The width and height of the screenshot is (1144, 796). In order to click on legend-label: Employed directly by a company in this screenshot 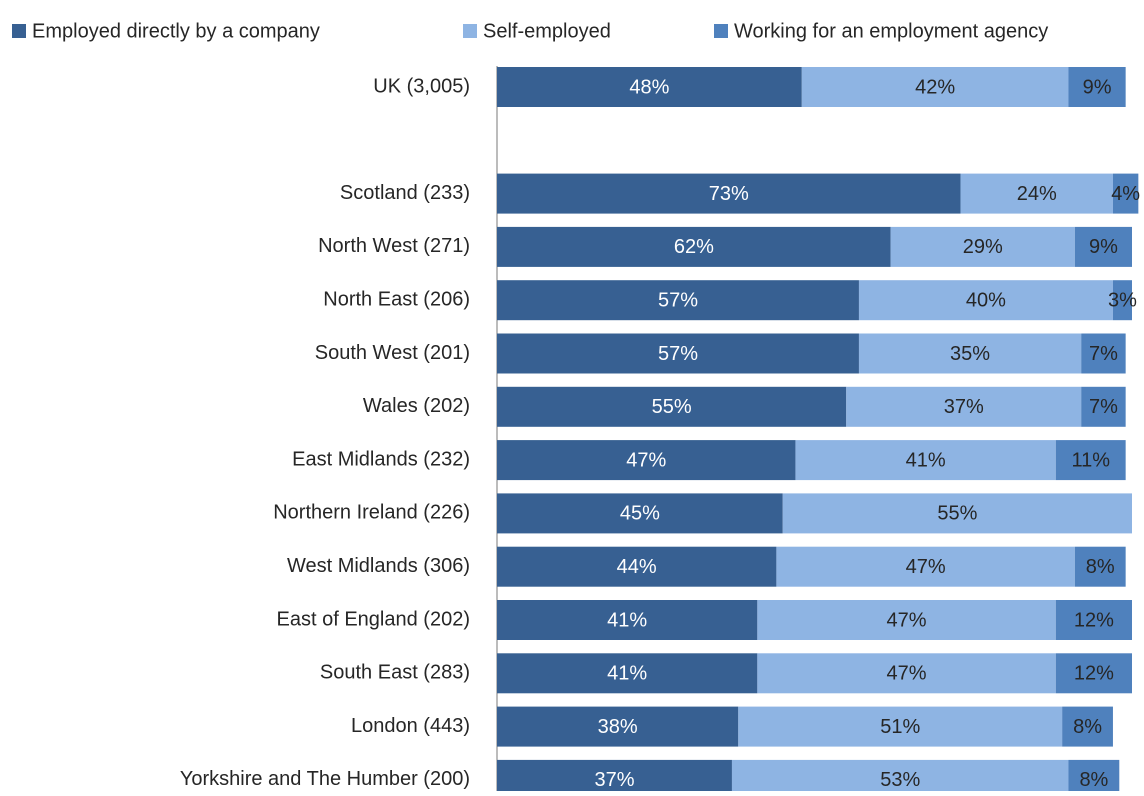, I will do `click(176, 31)`.